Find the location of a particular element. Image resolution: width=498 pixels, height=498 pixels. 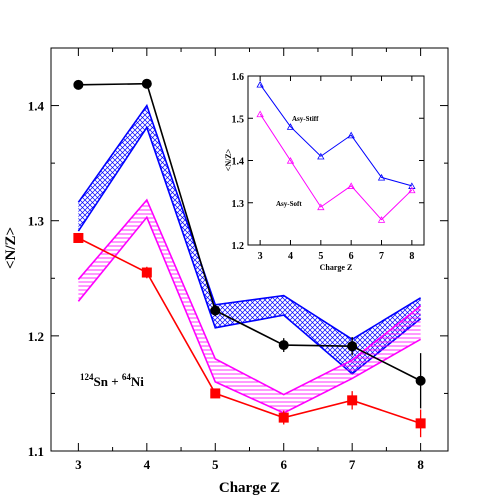

inset-series-0-line is located at coordinates (335, 135).